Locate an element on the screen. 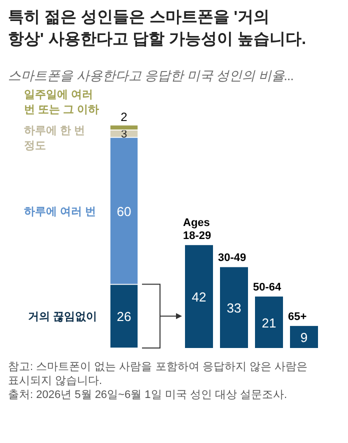  x-tick-label: 50-64 is located at coordinates (267, 288).